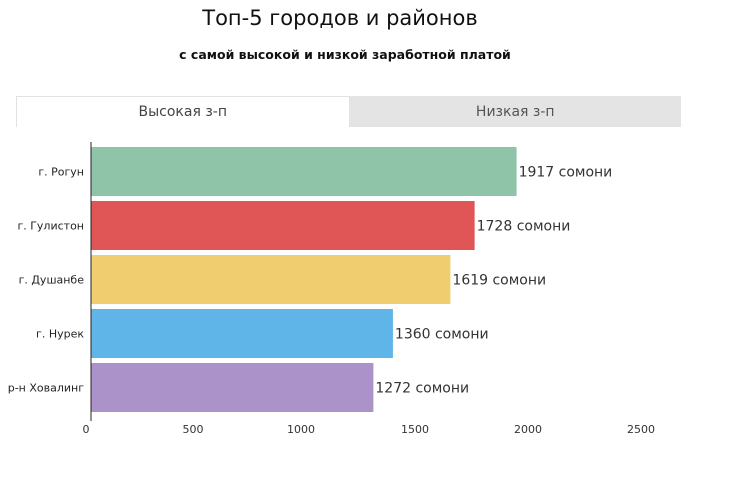 The image size is (739, 478). I want to click on x-tick-label: 0, so click(86, 429).